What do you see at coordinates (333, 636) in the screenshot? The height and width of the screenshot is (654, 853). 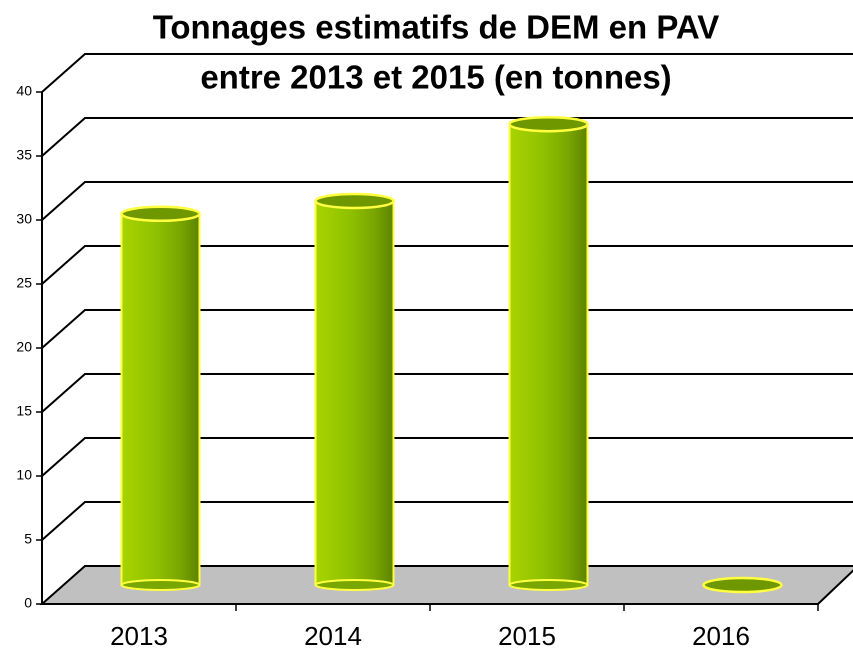 I see `x-tick-label: 2014` at bounding box center [333, 636].